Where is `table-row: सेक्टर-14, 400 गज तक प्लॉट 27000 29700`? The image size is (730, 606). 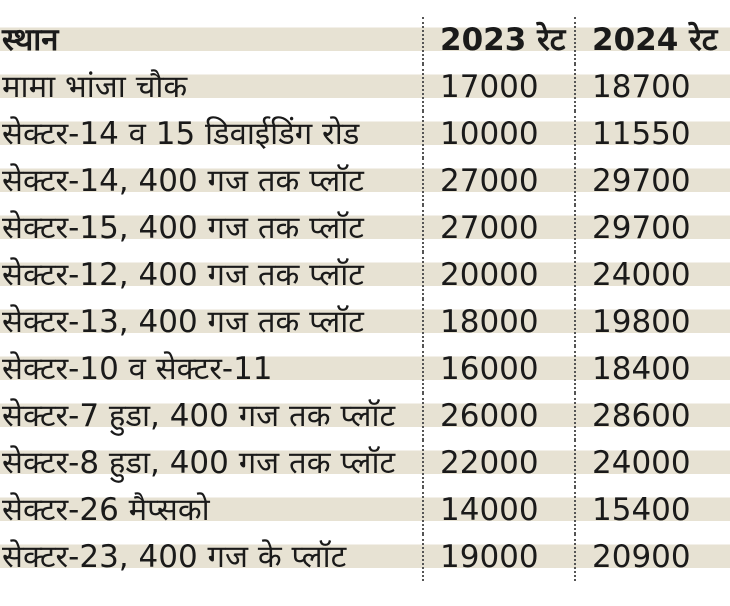 table-row: सेक्टर-14, 400 गज तक प्लॉट 27000 29700 is located at coordinates (365, 181).